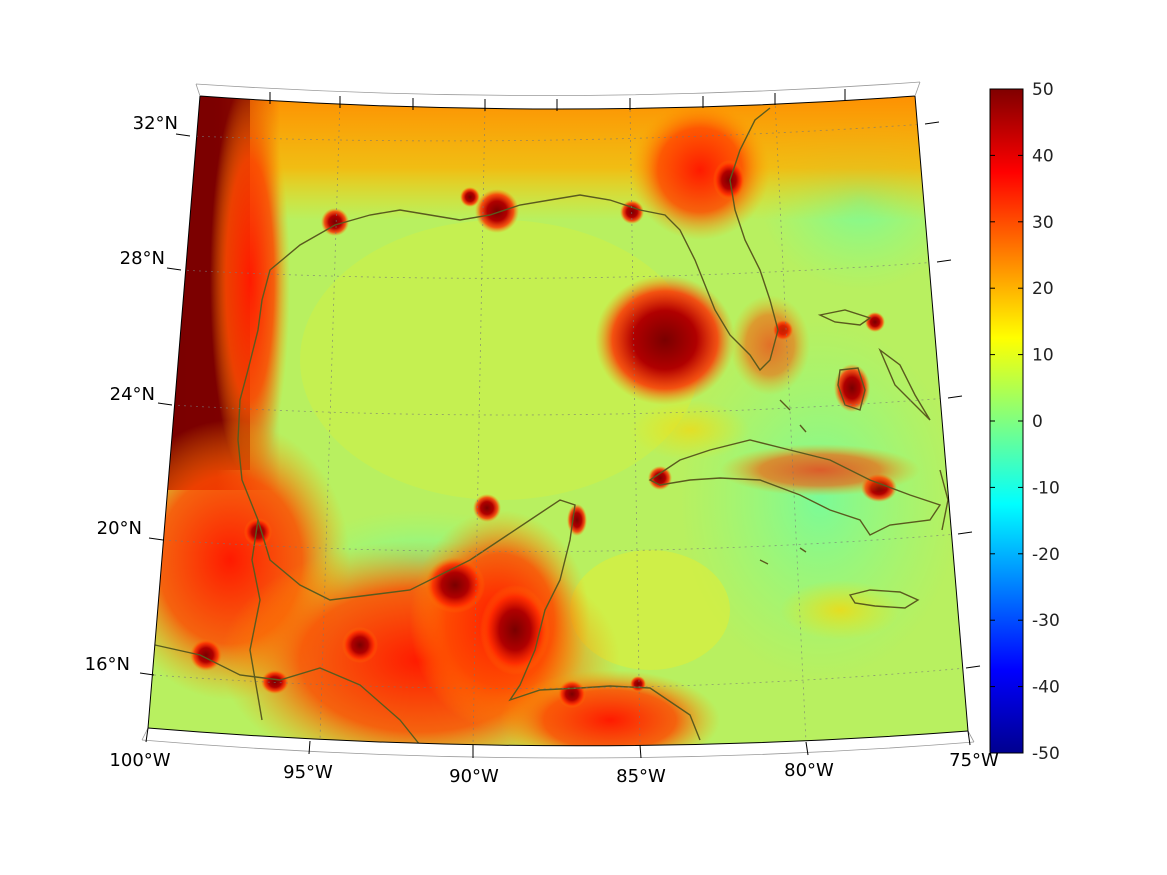 The image size is (1167, 875). What do you see at coordinates (974, 760) in the screenshot?
I see `lon-tick-label: 75°W` at bounding box center [974, 760].